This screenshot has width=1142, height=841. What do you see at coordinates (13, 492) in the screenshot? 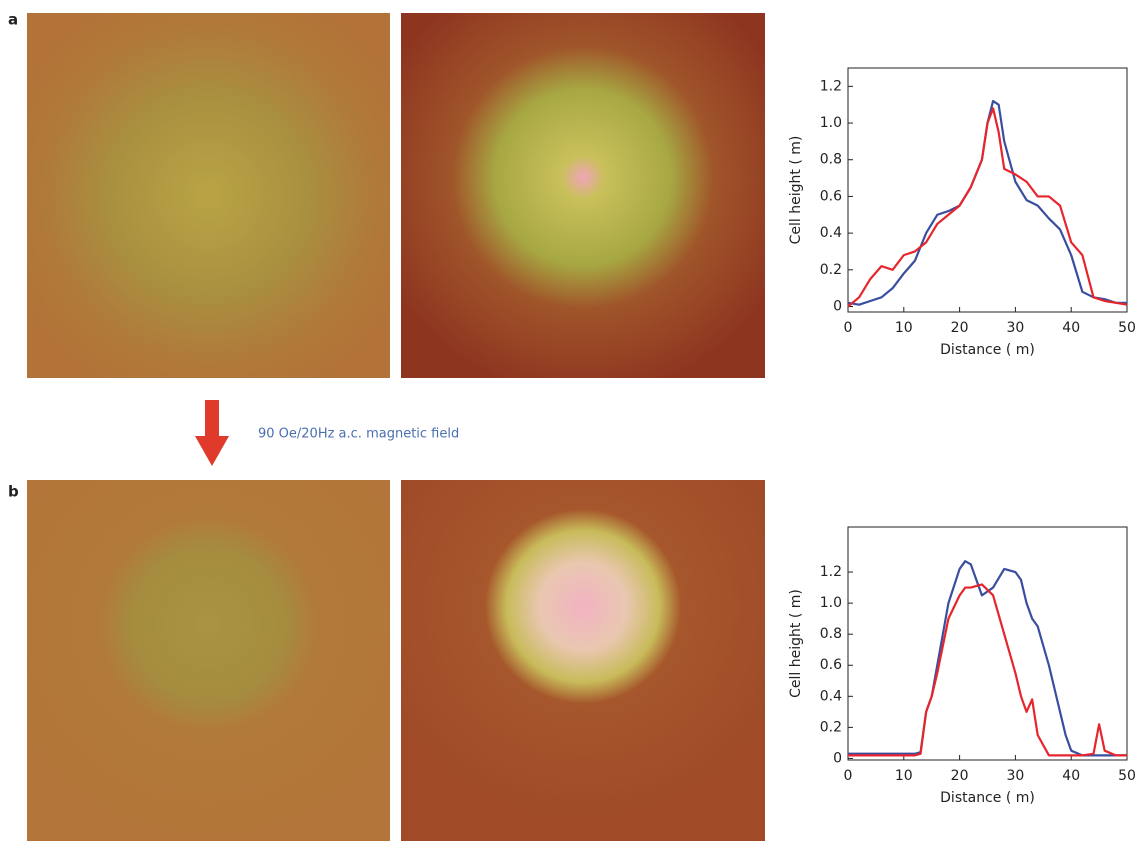
I see `panel-label: b` at bounding box center [13, 492].